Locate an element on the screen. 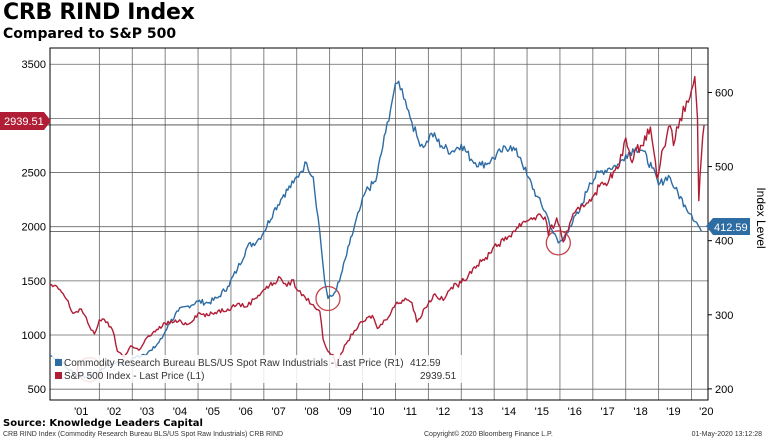 The height and width of the screenshot is (441, 768). left-tick-label: 3500 is located at coordinates (34, 65).